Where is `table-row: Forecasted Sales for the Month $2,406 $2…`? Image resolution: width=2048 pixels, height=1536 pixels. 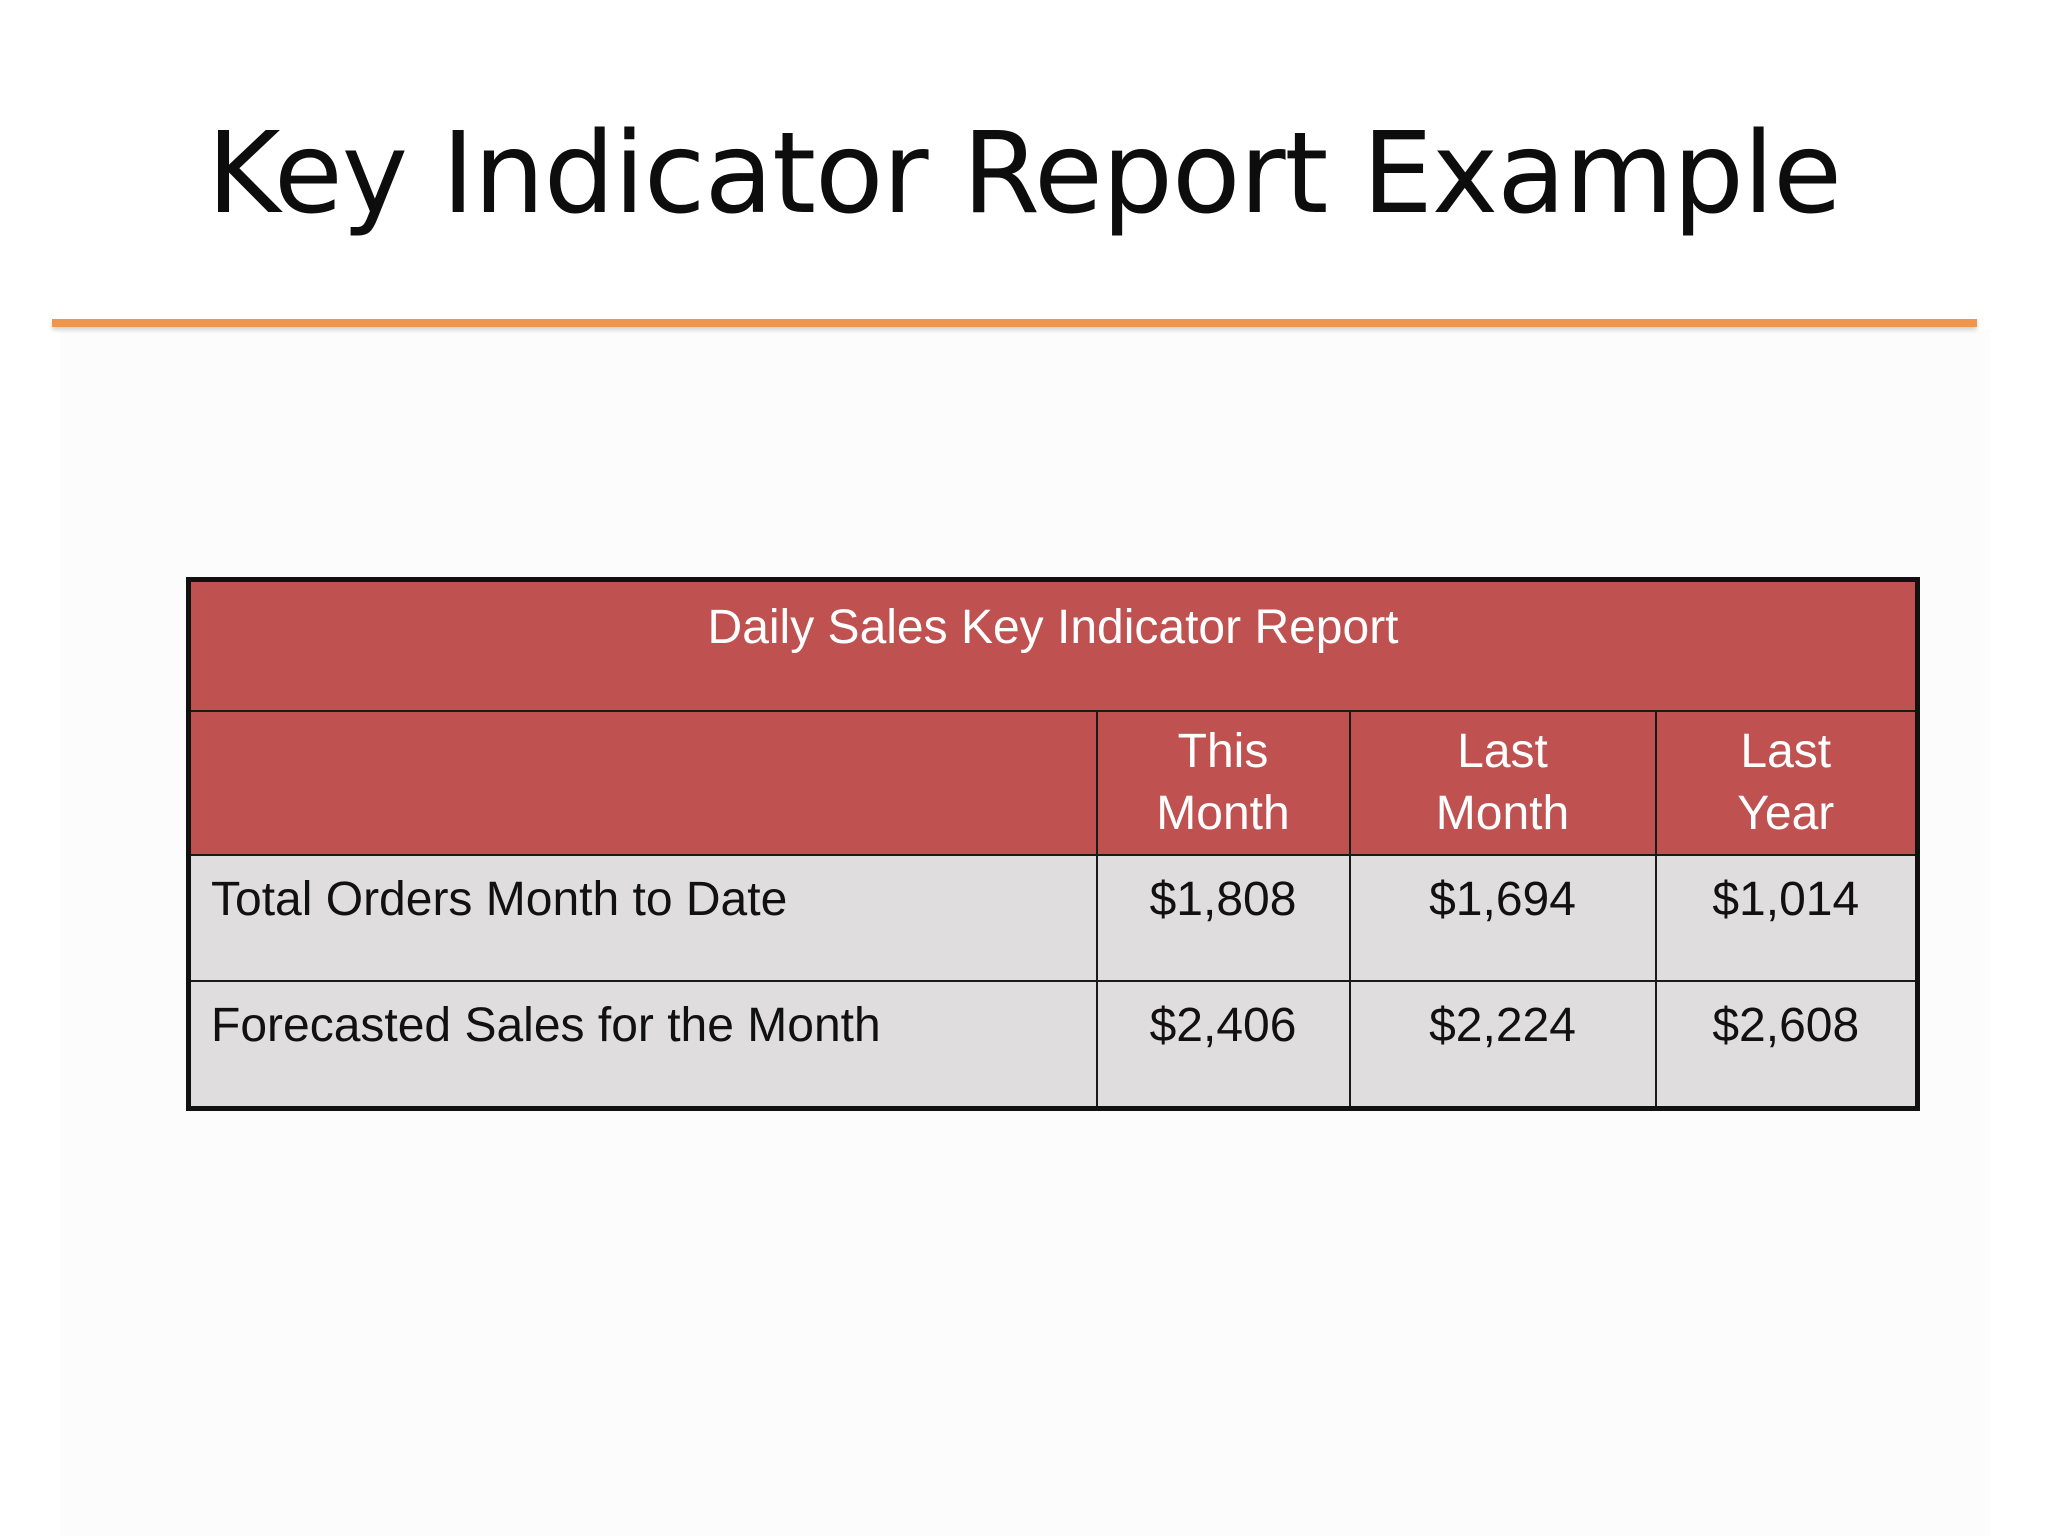
table-row: Forecasted Sales for the Month $2,406 $2… is located at coordinates (1053, 1045).